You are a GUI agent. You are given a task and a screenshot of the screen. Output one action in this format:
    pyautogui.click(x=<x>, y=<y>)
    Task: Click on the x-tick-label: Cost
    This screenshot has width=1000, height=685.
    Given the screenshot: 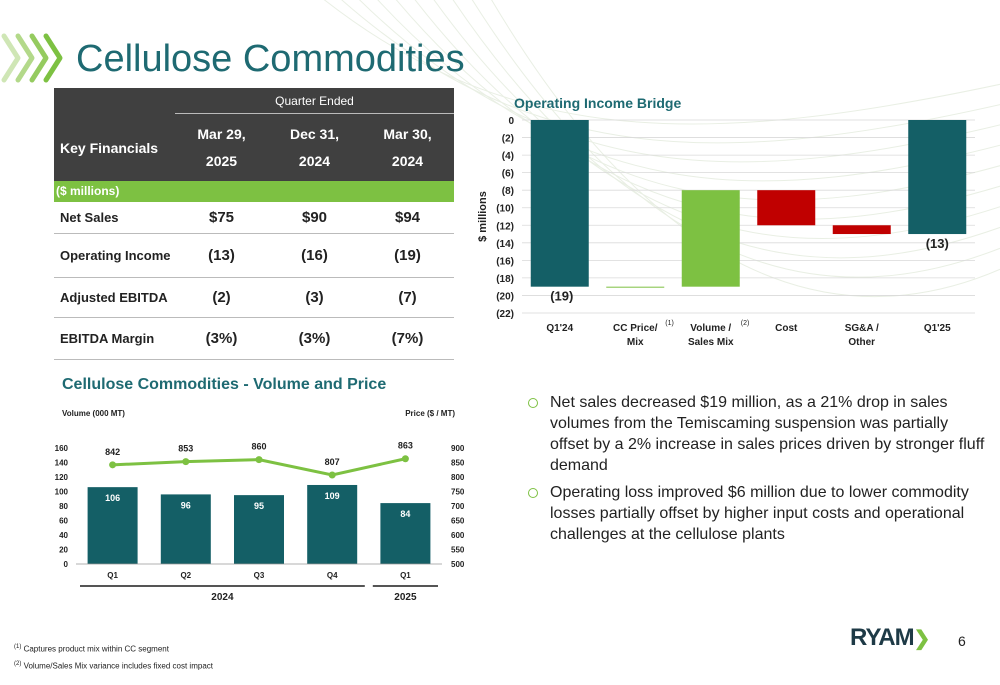 What is the action you would take?
    pyautogui.click(x=786, y=328)
    